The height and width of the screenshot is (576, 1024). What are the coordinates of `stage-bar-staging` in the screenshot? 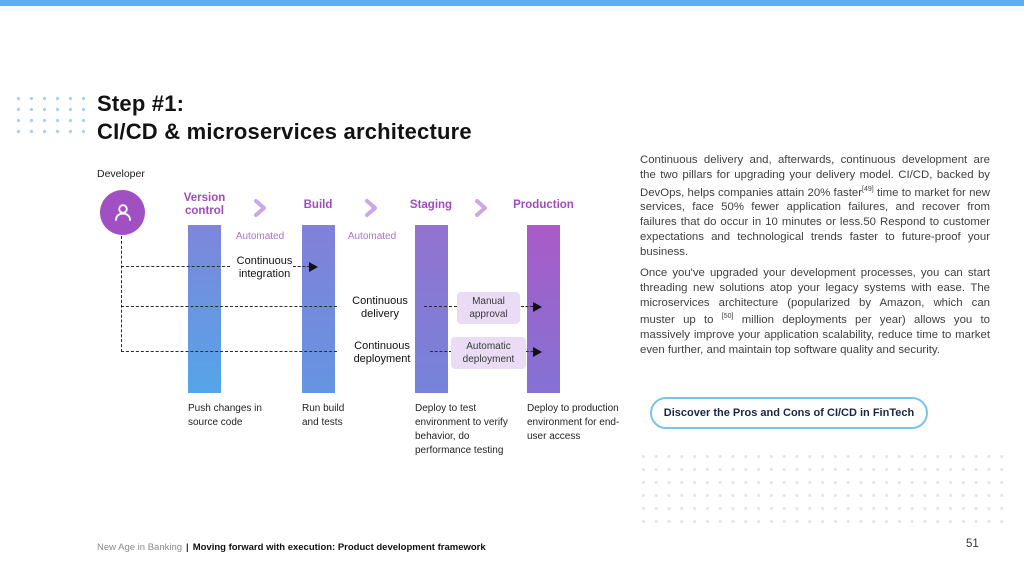 It's located at (431, 309).